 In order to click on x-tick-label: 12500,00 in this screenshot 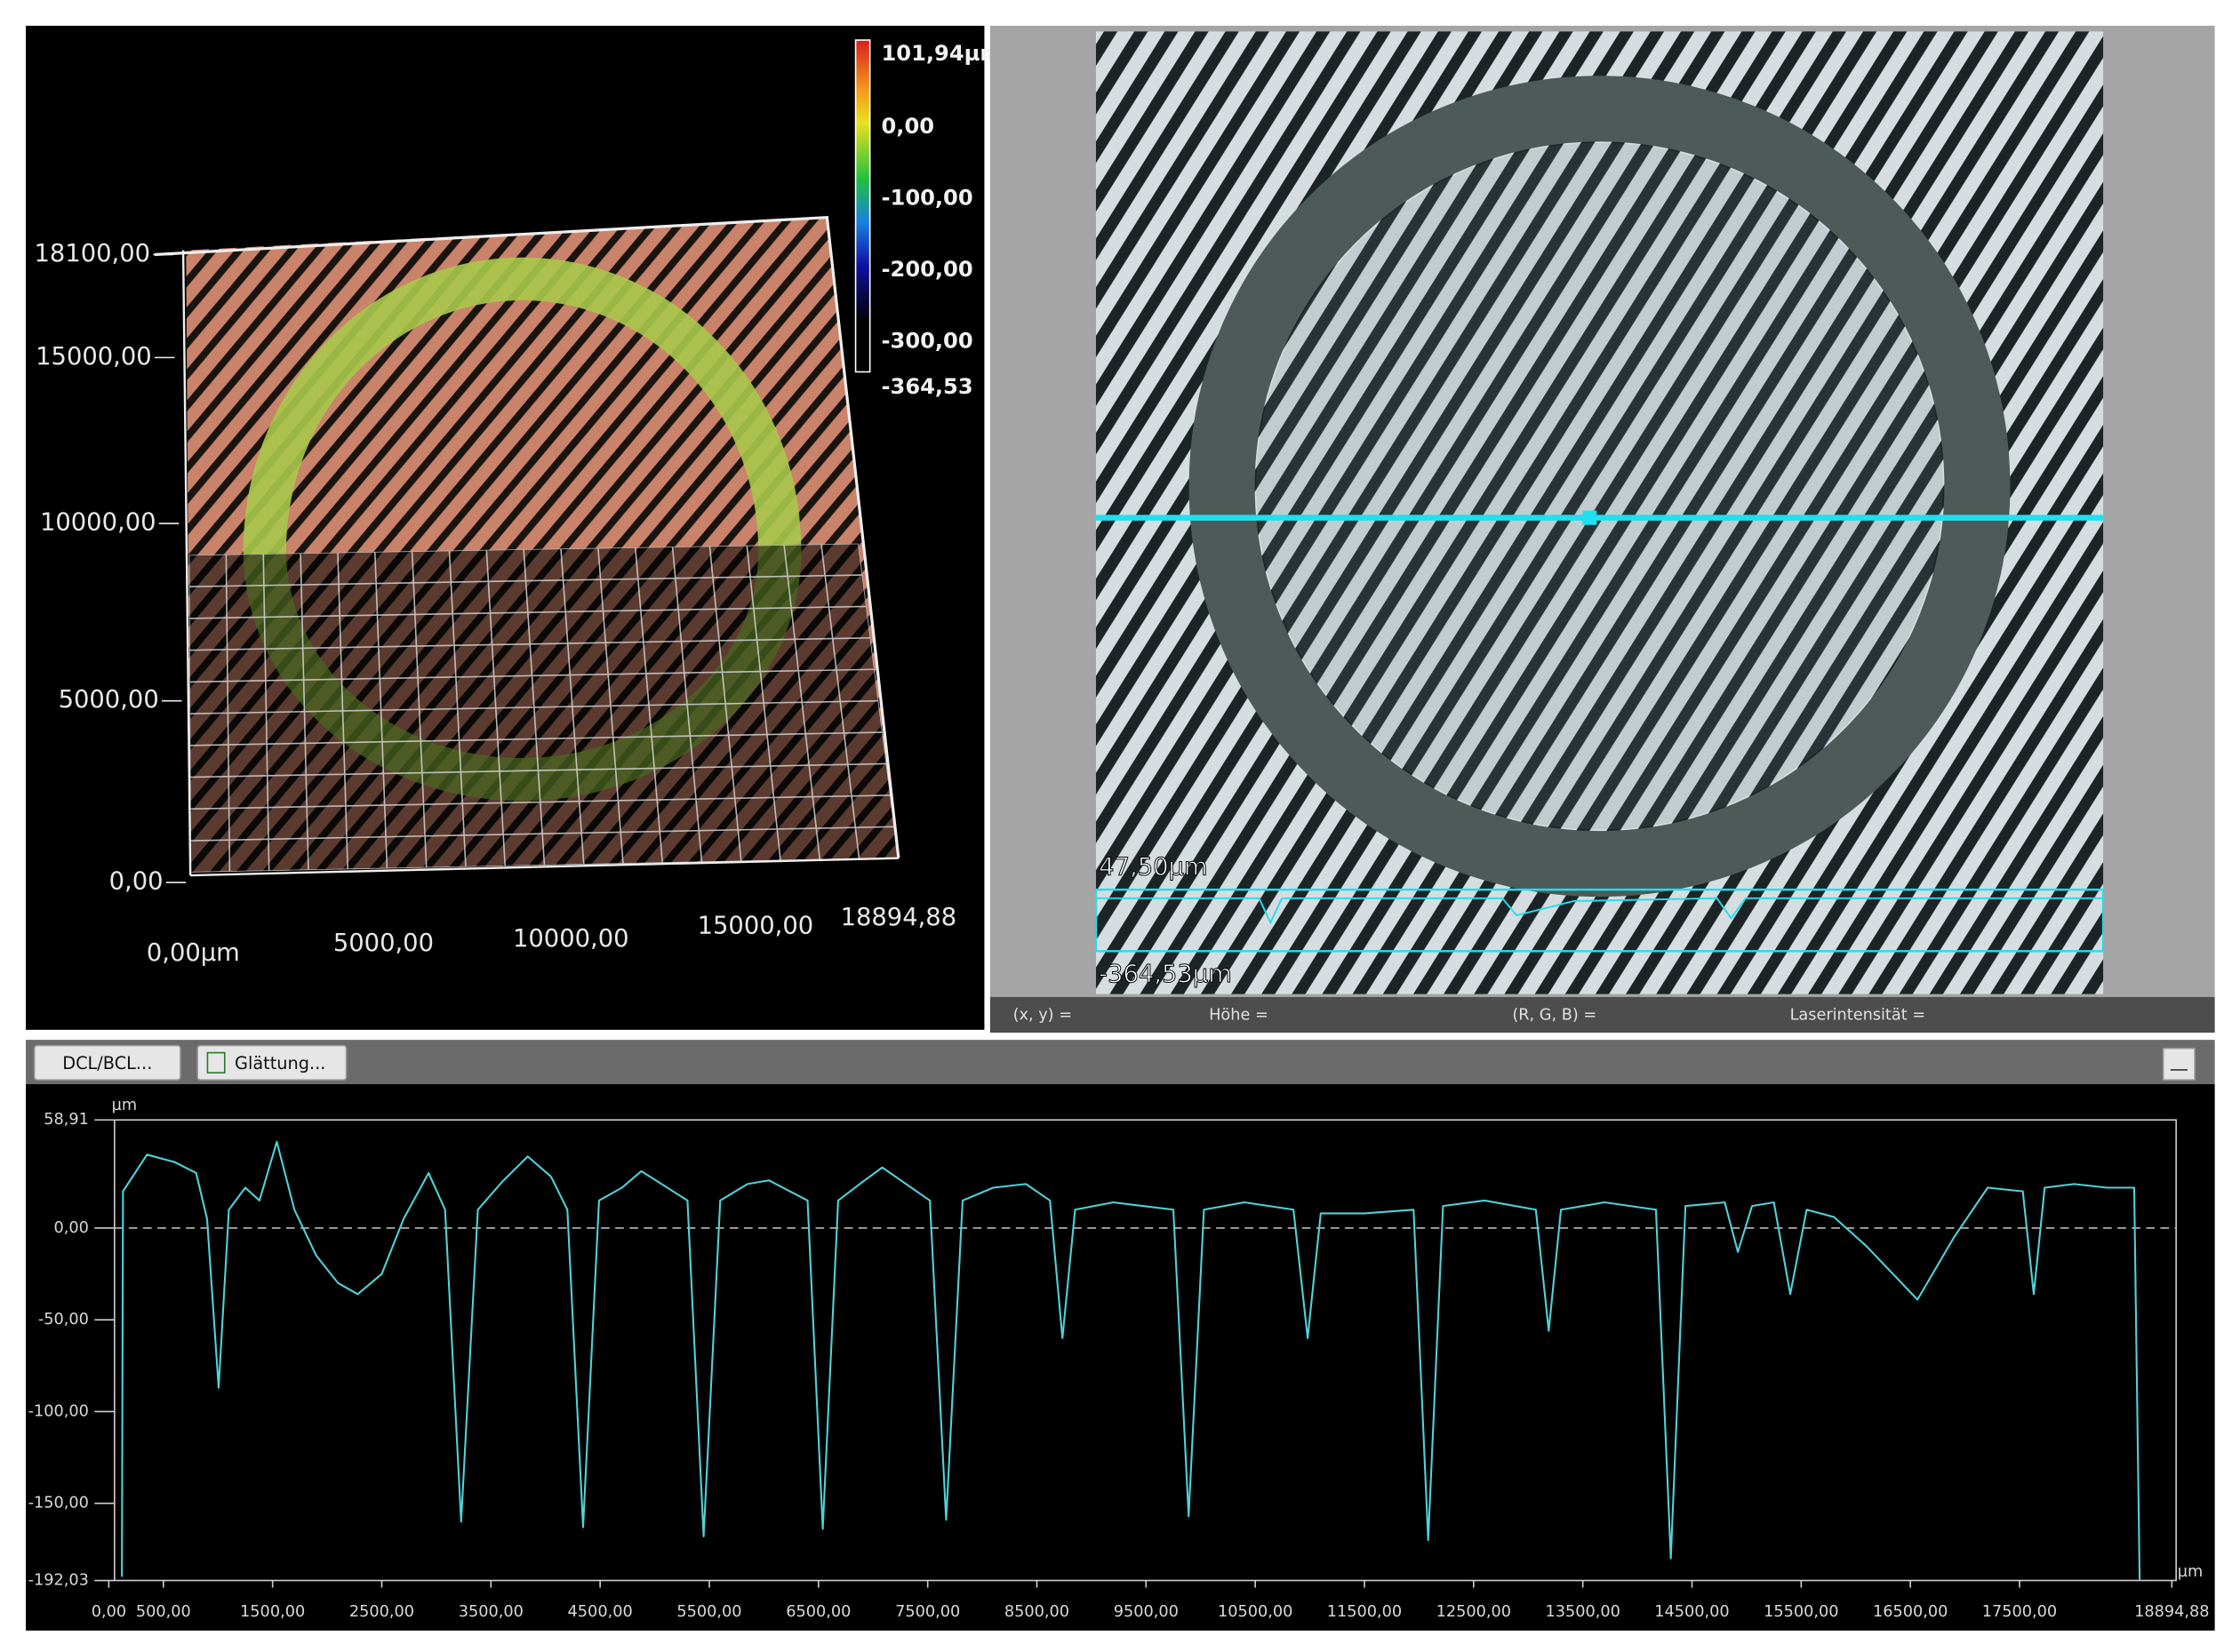, I will do `click(1473, 1612)`.